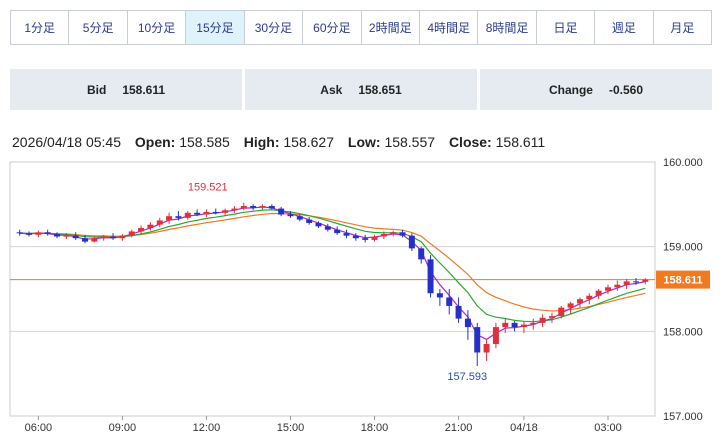 This screenshot has width=720, height=440. What do you see at coordinates (308, 142) in the screenshot?
I see `high-value: 158.627` at bounding box center [308, 142].